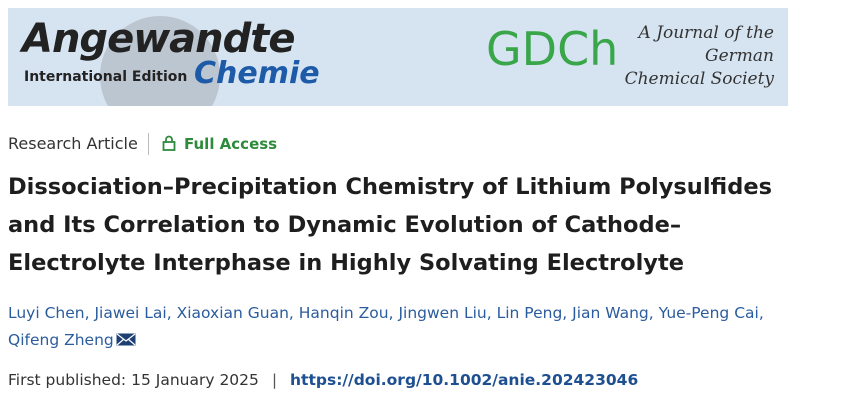 The image size is (845, 401). Describe the element at coordinates (706, 33) in the screenshot. I see `society-line: A Journal of the` at that location.